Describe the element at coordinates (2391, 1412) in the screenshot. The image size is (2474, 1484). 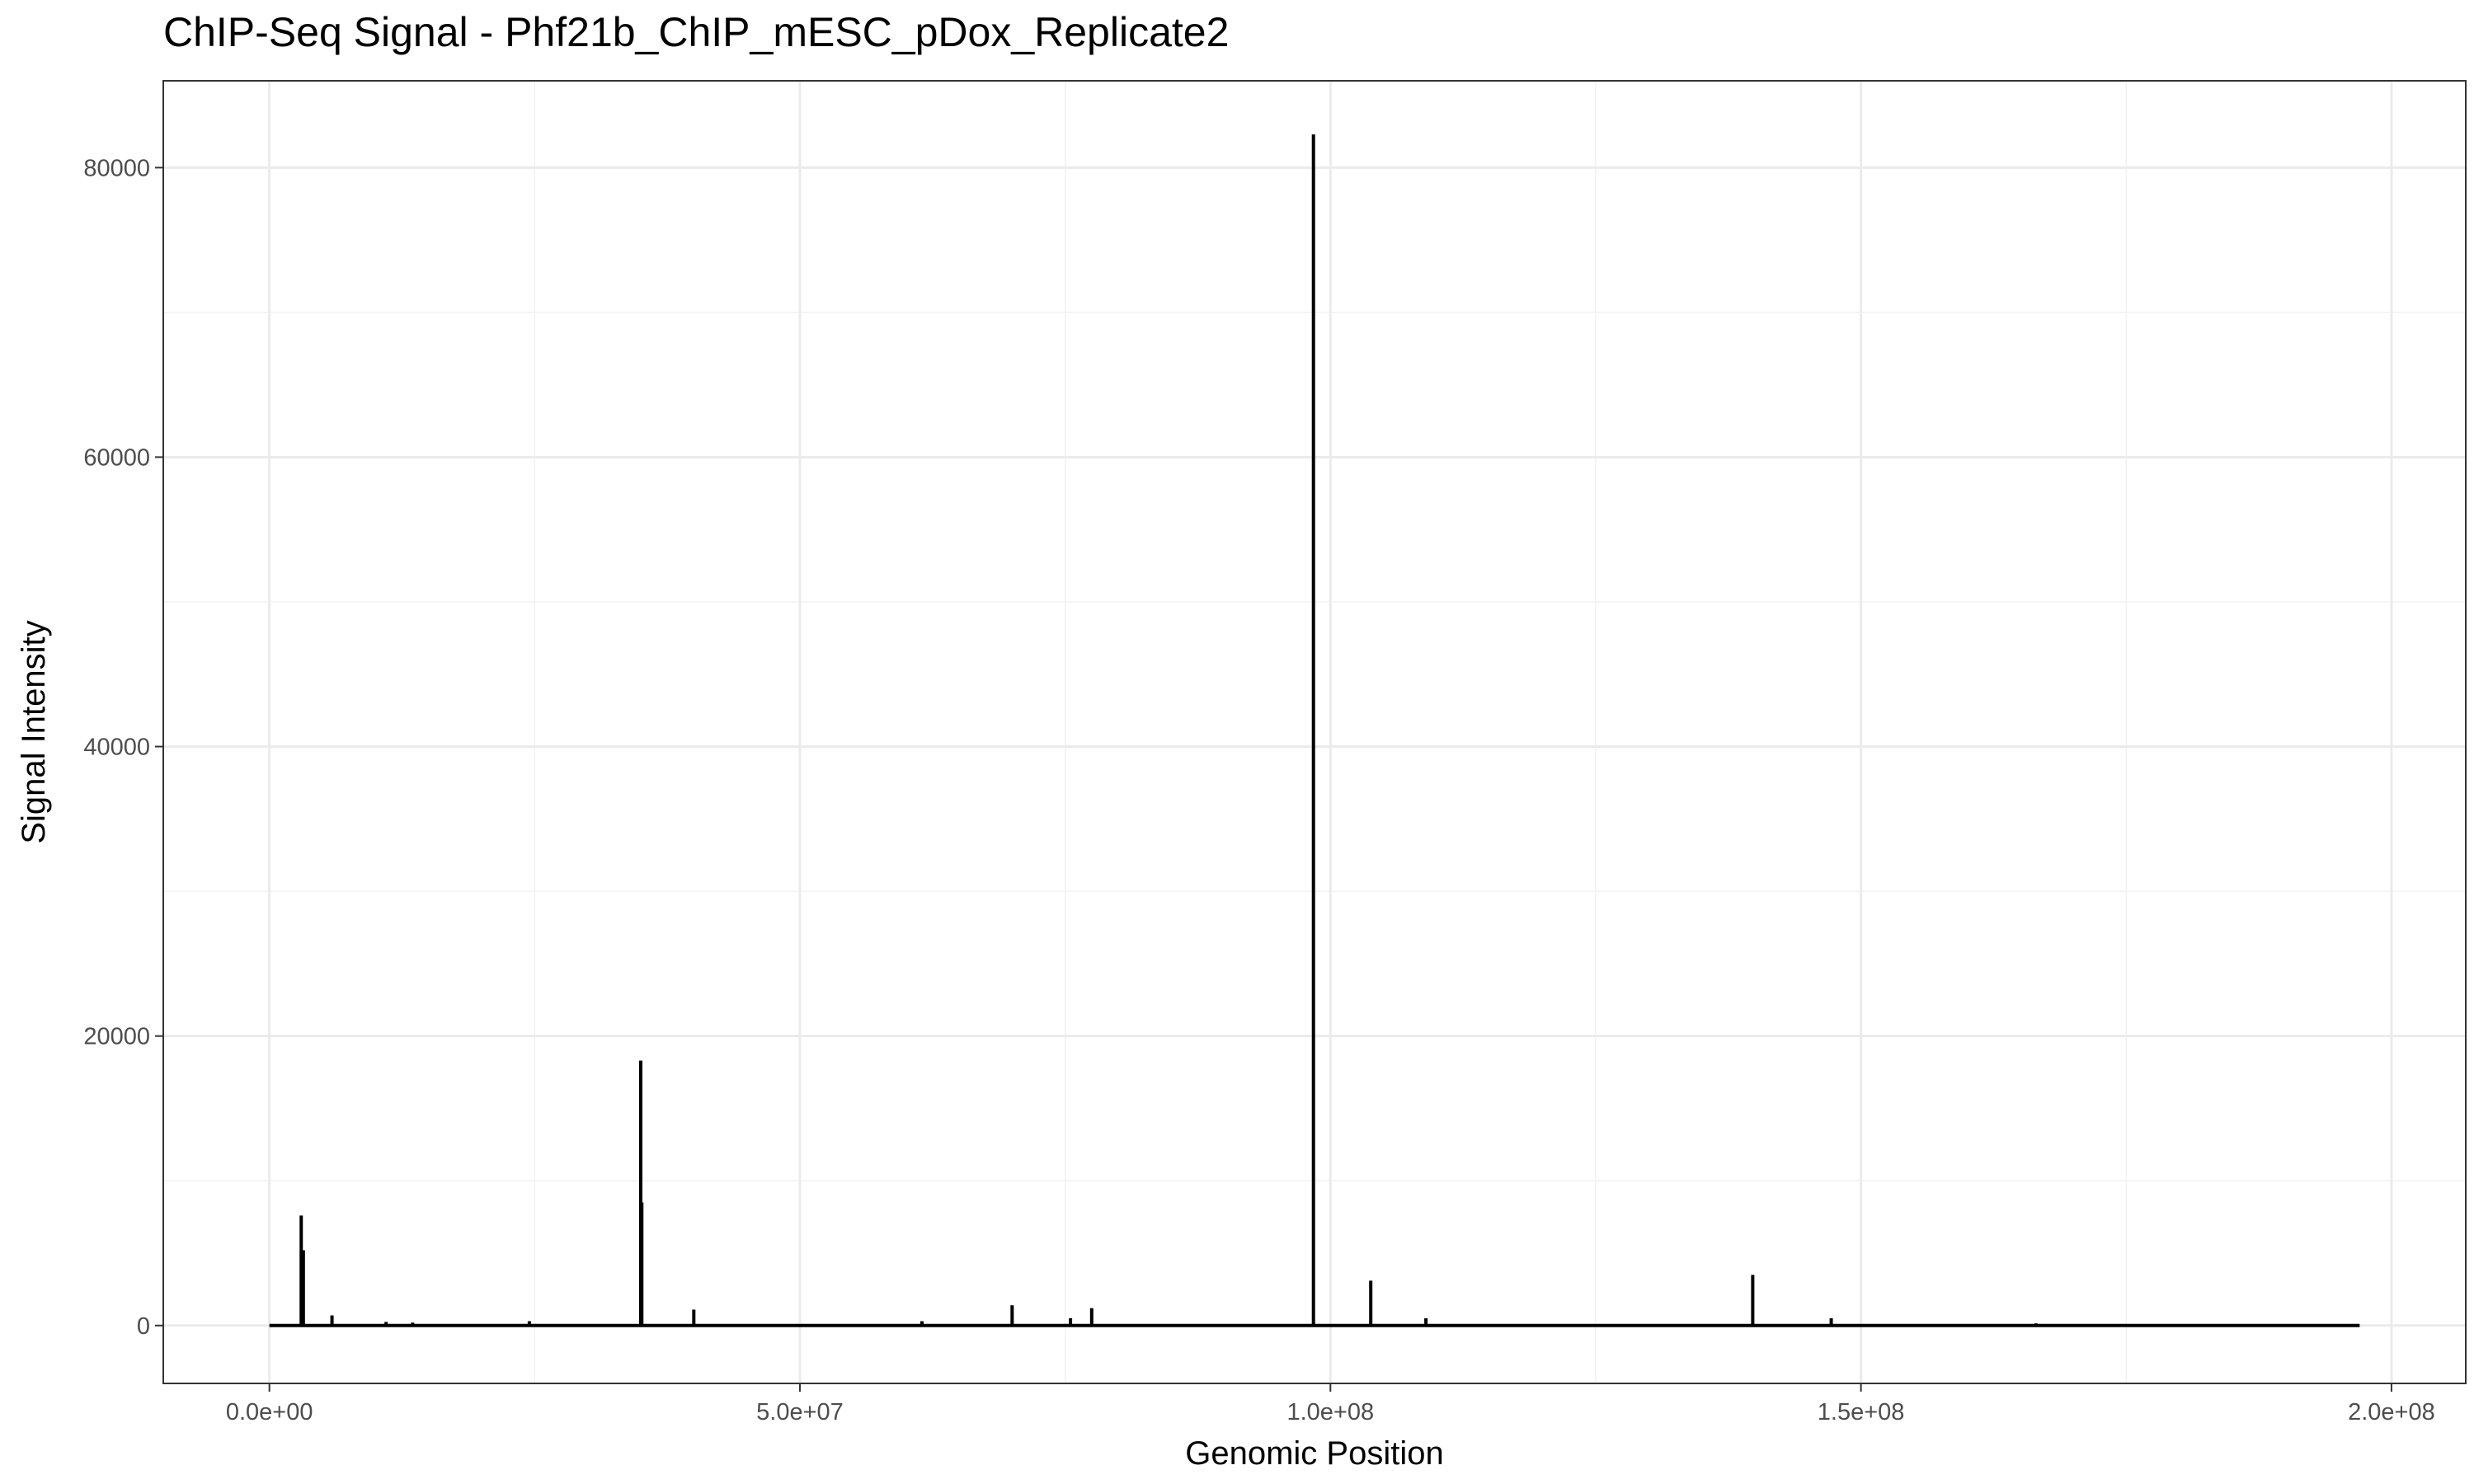
I see `x-tick-label: 2.0e+08` at that location.